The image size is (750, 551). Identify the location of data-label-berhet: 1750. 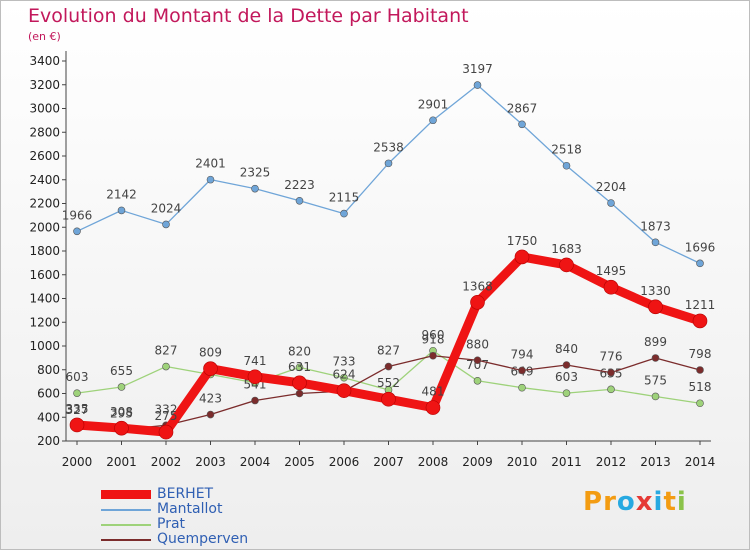
(522, 241).